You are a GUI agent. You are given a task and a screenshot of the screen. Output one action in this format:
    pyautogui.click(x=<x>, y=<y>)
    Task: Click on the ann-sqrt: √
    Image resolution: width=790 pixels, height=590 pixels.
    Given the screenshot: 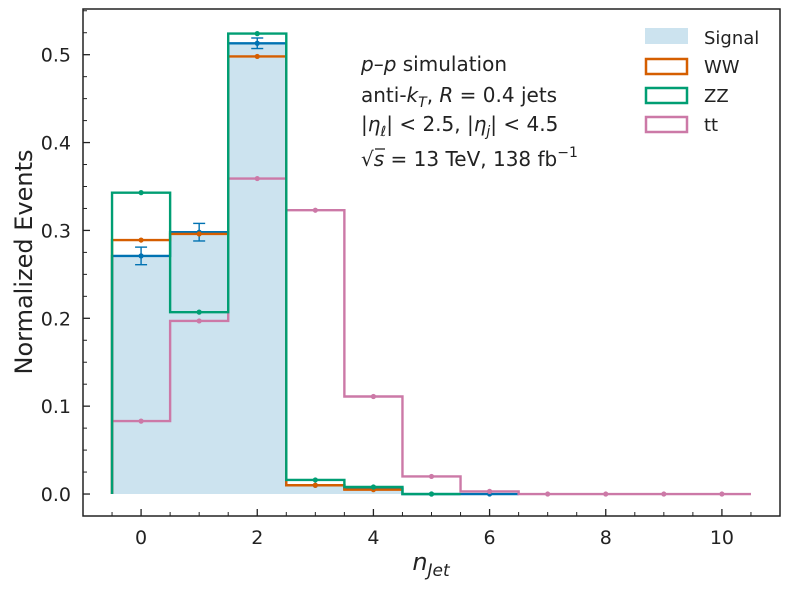 What is the action you would take?
    pyautogui.click(x=367, y=159)
    